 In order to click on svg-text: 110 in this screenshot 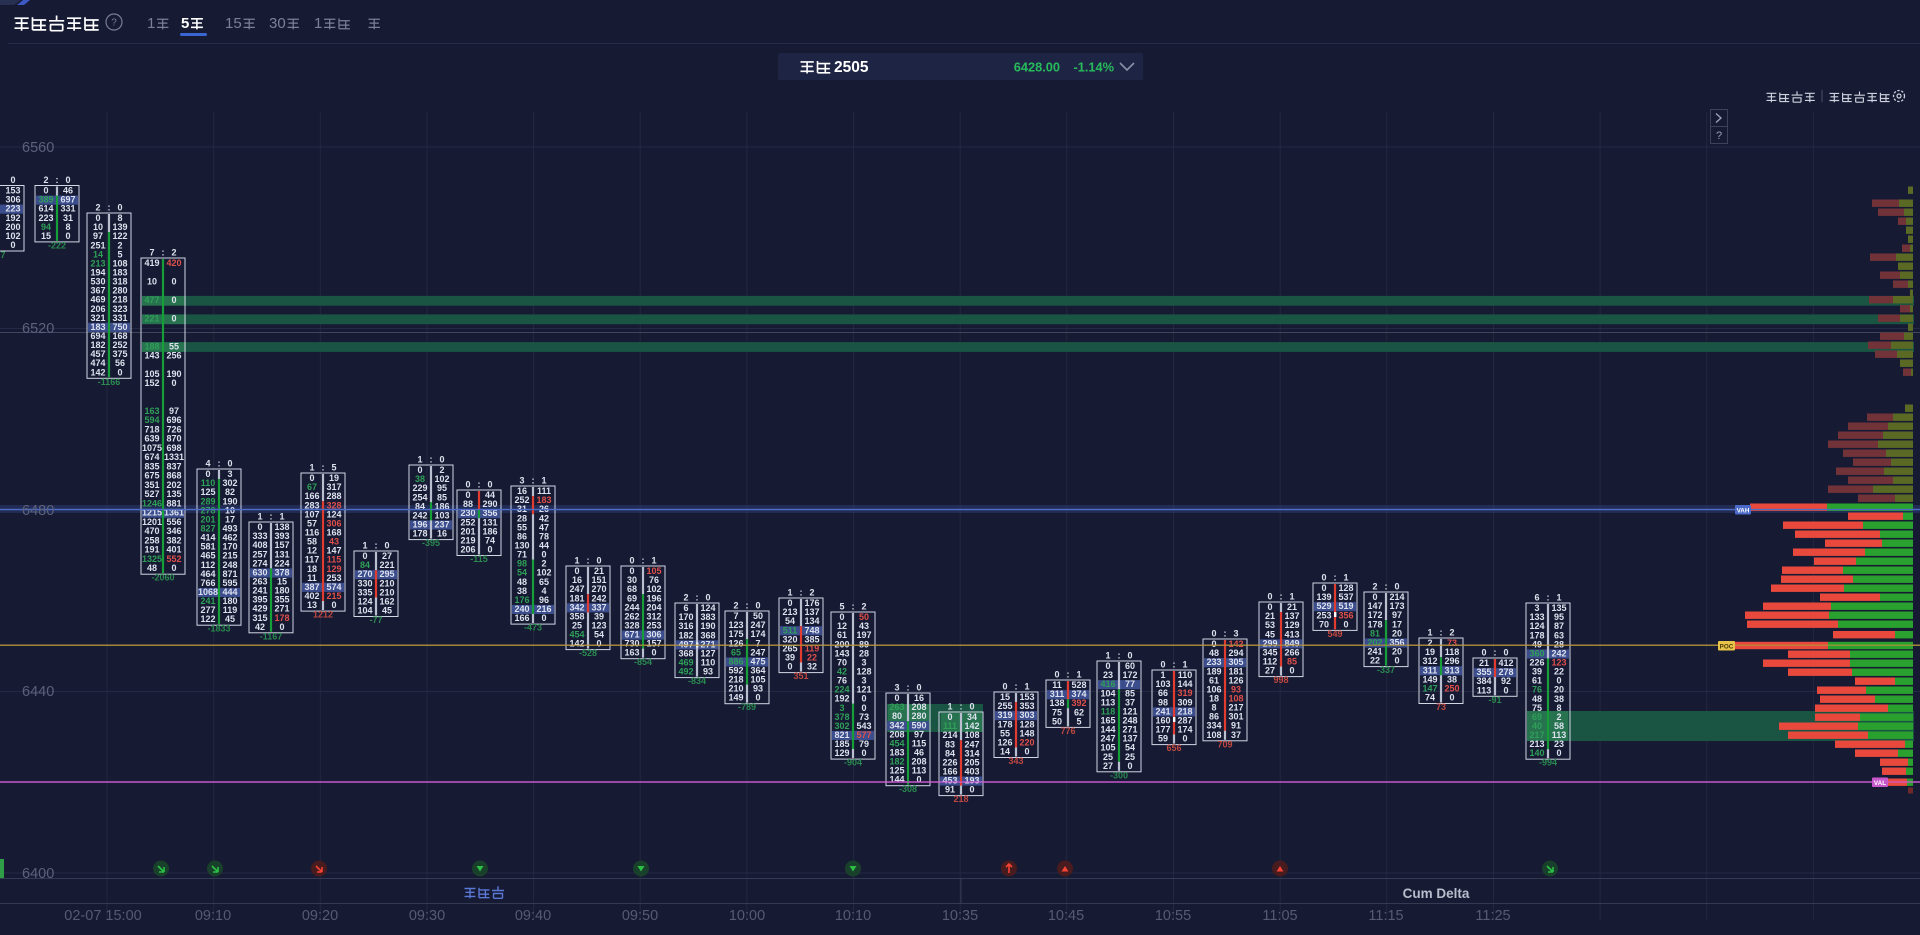, I will do `click(208, 483)`.